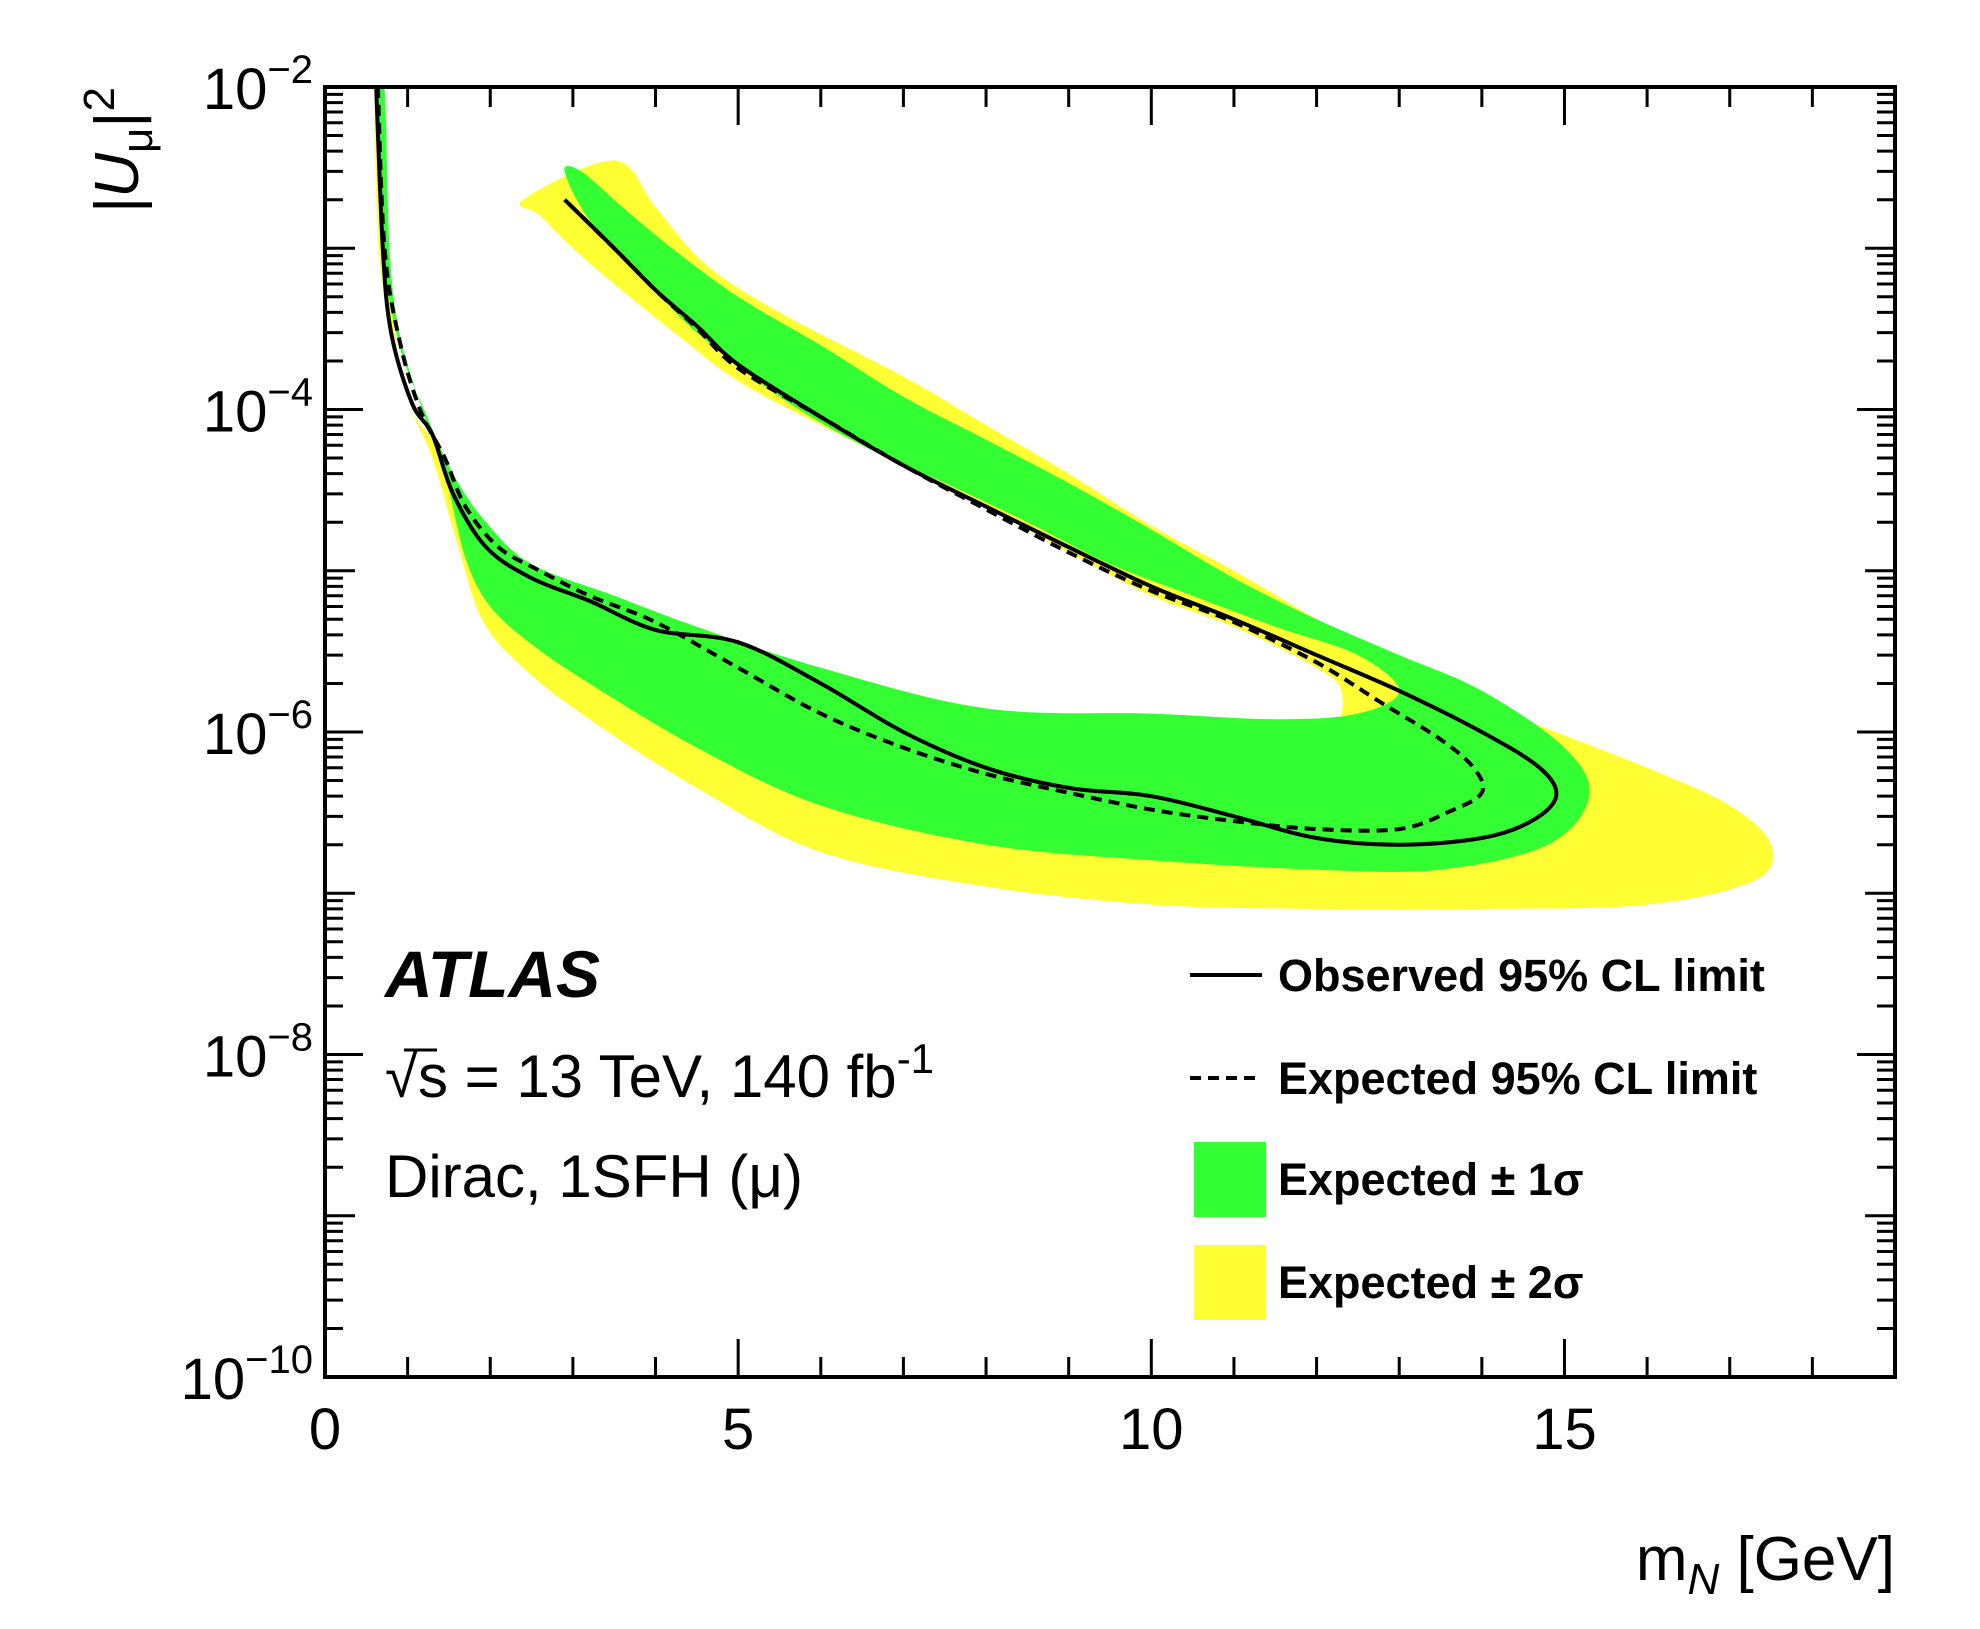 The width and height of the screenshot is (1980, 1629). I want to click on legend-2sigma-swatch, so click(1230, 1282).